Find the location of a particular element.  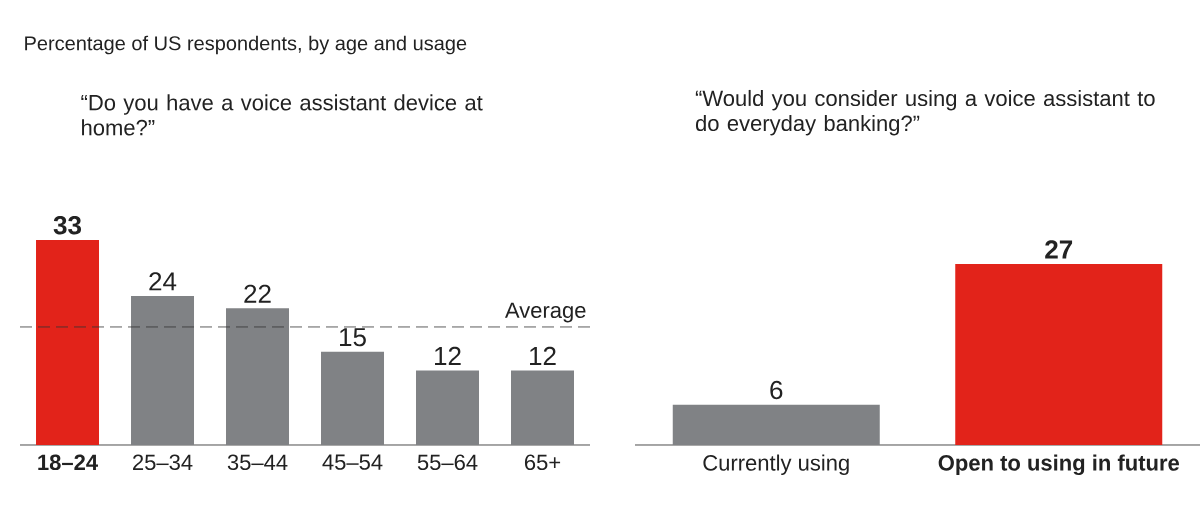

x-tick-label: Open to using in future is located at coordinates (1059, 465).